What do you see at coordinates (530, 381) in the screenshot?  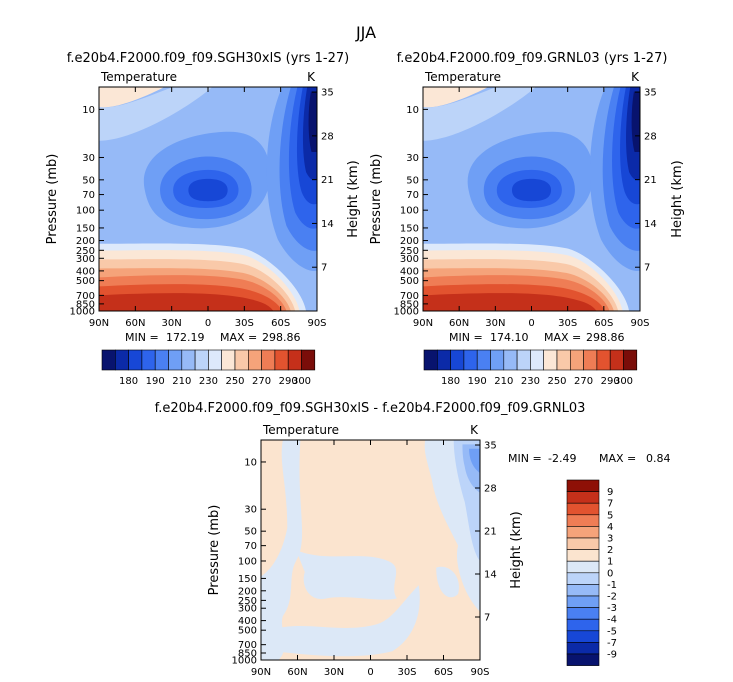 I see `colorbar-label: 230` at bounding box center [530, 381].